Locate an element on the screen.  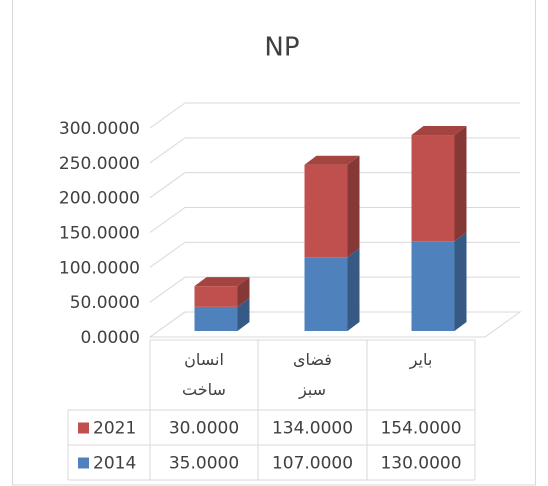
y-tick-label: 200.0000 is located at coordinates (99, 199).